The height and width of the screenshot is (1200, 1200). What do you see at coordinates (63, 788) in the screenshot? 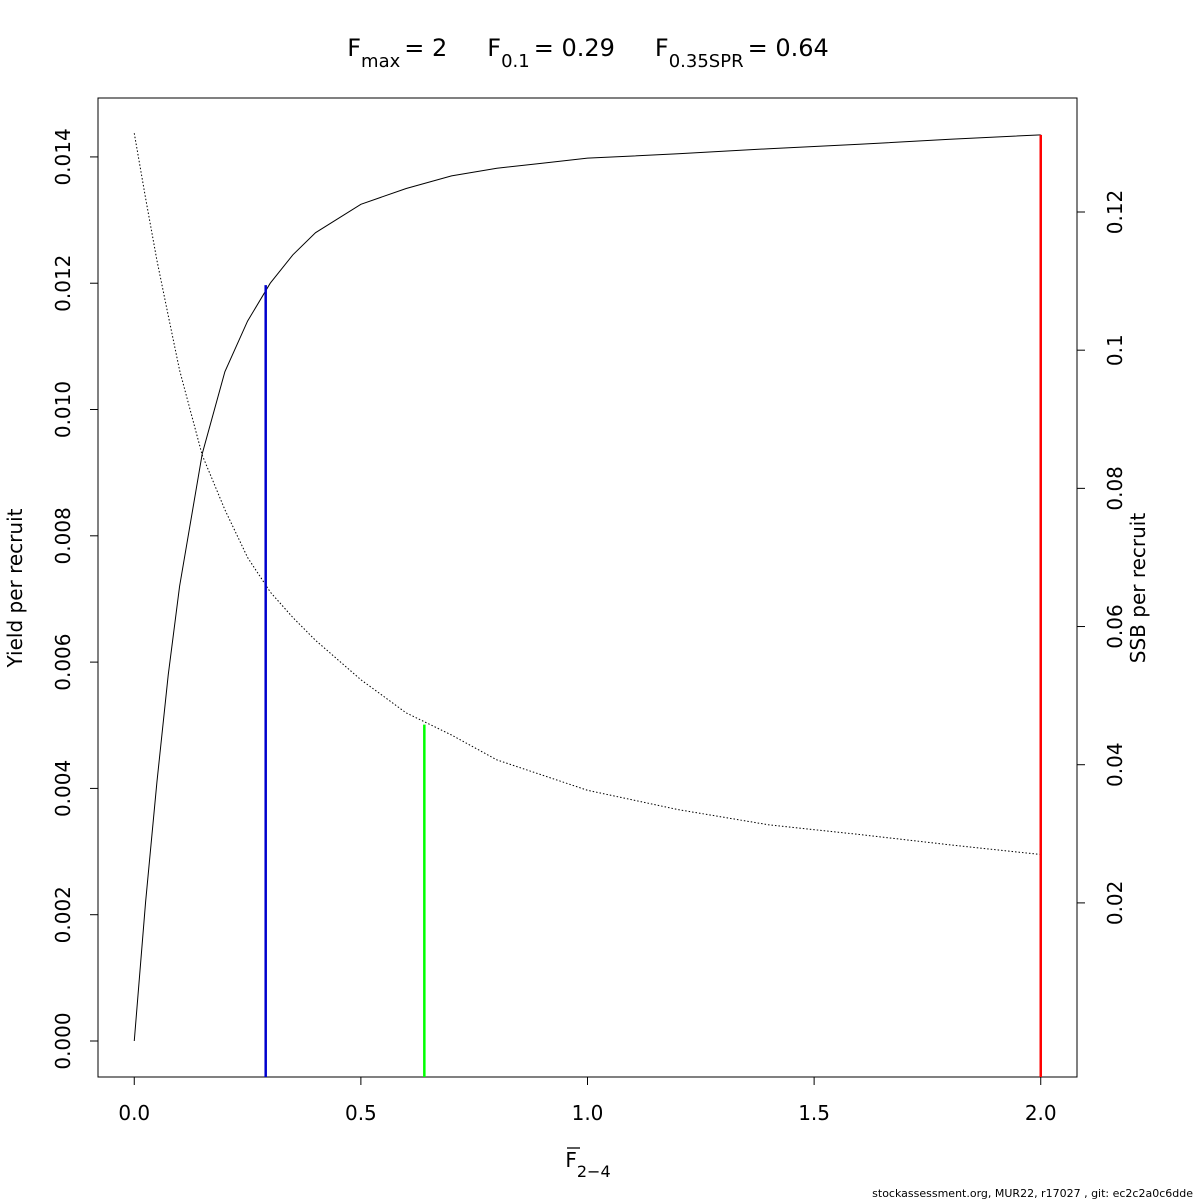
I see `y-tick-label: 0.004` at bounding box center [63, 788].